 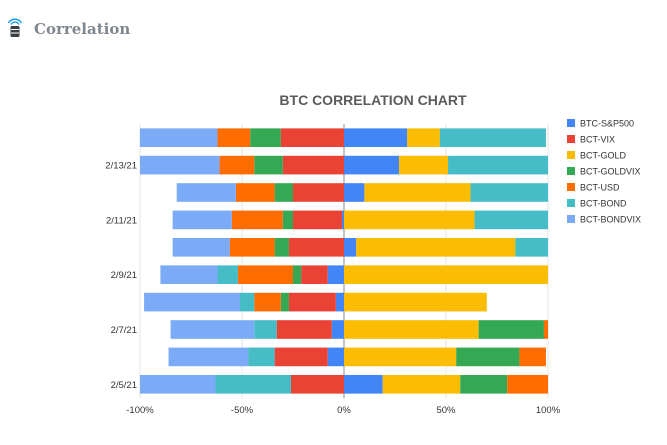 I want to click on legend-item: BCT-BOND, so click(x=597, y=204).